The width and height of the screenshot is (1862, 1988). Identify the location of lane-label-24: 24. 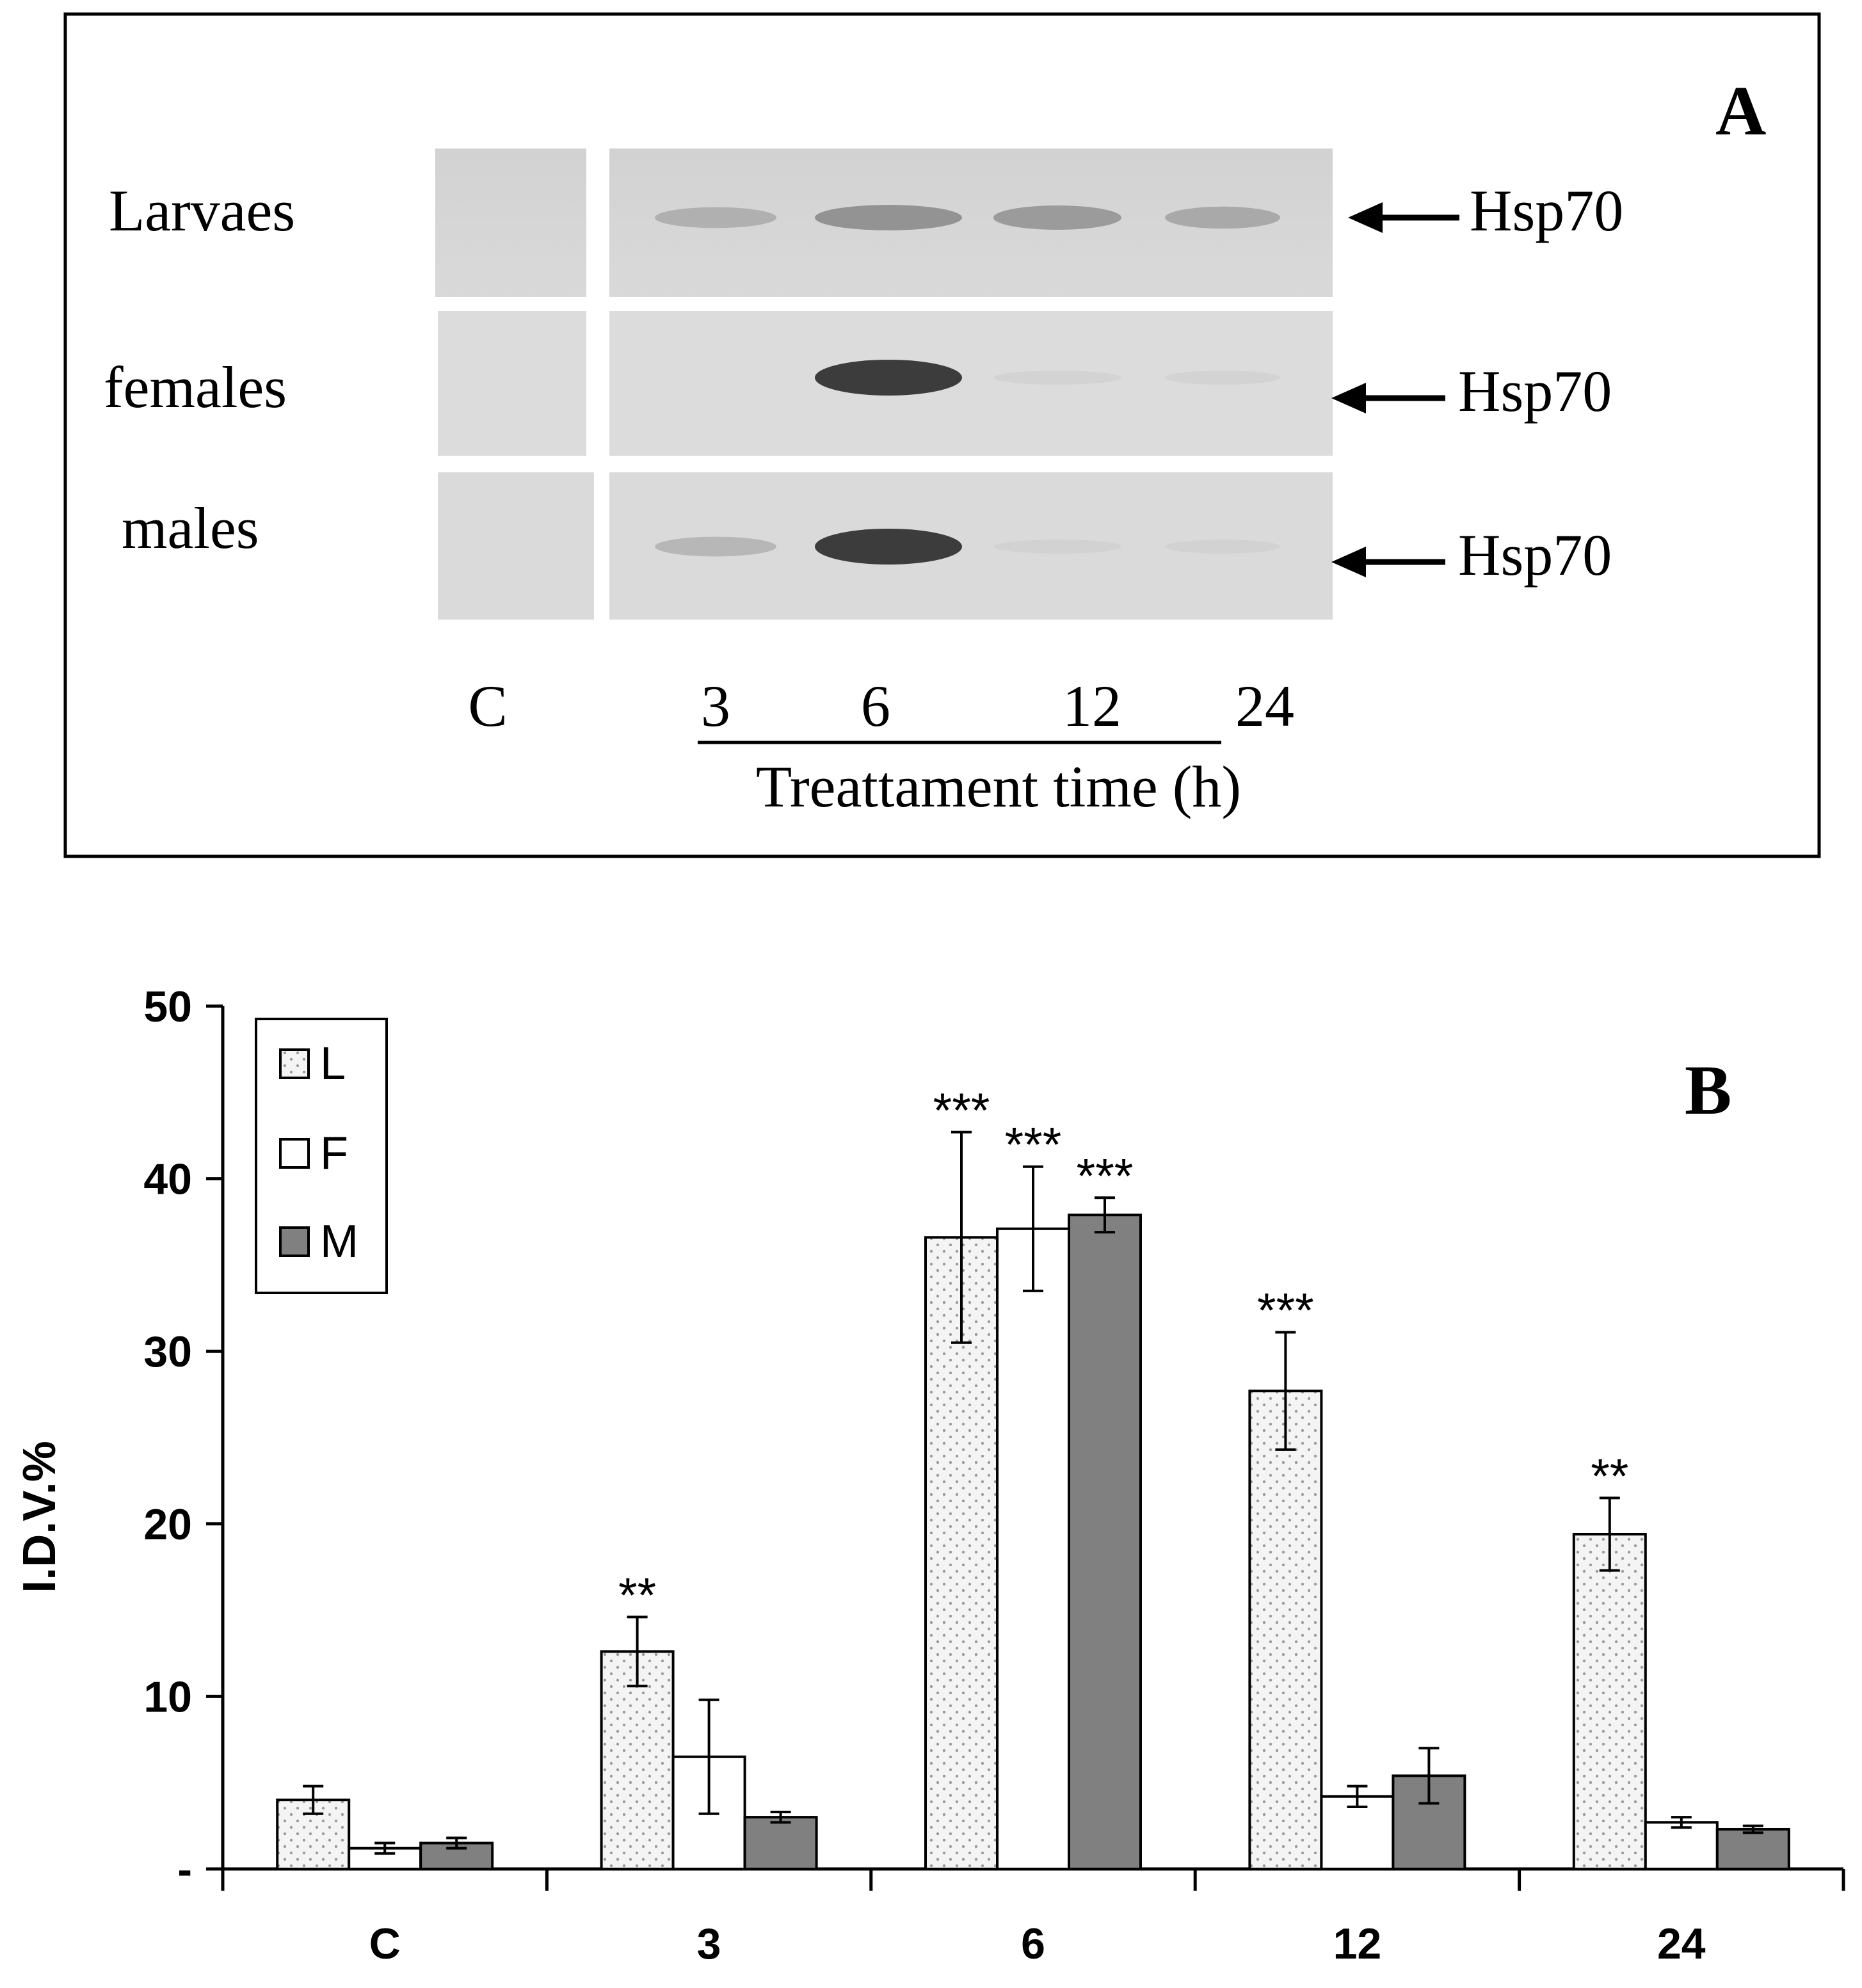
(1264, 706).